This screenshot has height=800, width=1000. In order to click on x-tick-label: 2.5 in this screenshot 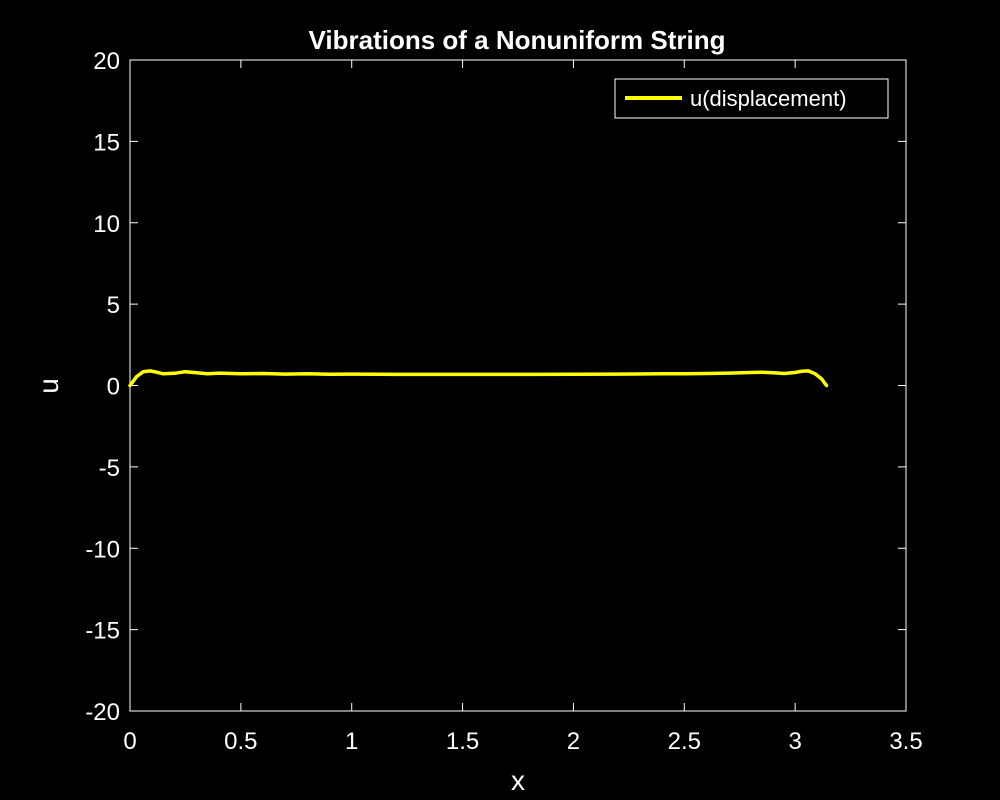, I will do `click(684, 741)`.